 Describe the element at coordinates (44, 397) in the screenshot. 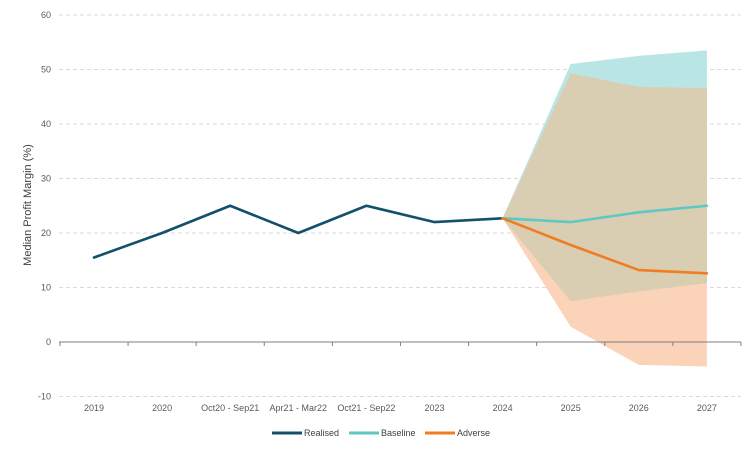

I see `y-tick-label: -10` at that location.